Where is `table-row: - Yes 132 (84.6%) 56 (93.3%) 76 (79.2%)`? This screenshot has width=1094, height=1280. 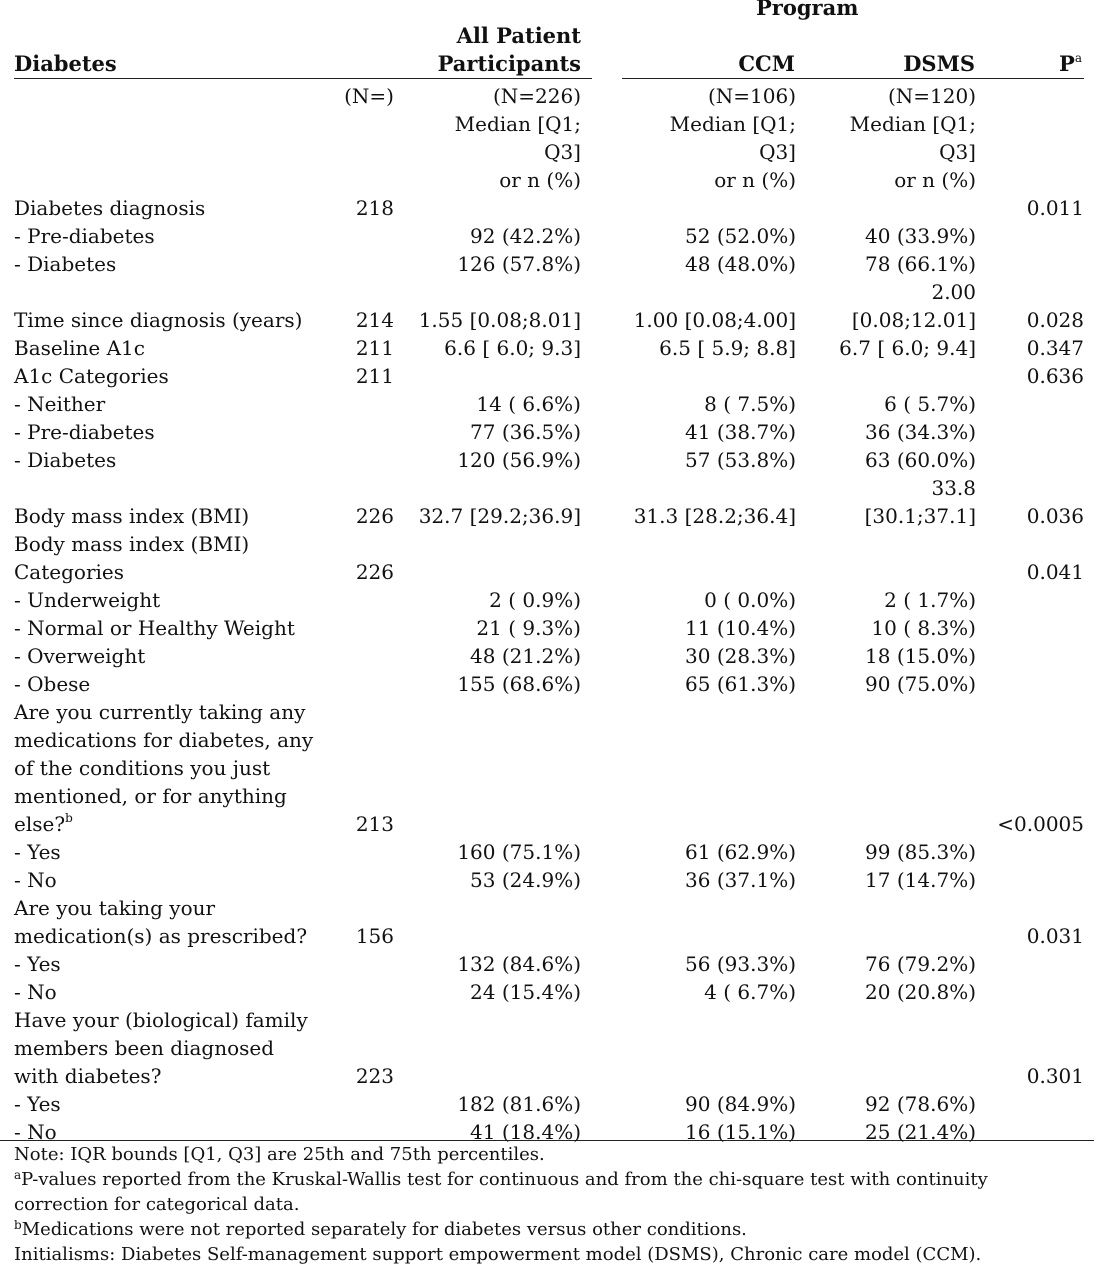
table-row: - Yes 132 (84.6%) 56 (93.3%) 76 (79.2%) is located at coordinates (495, 964).